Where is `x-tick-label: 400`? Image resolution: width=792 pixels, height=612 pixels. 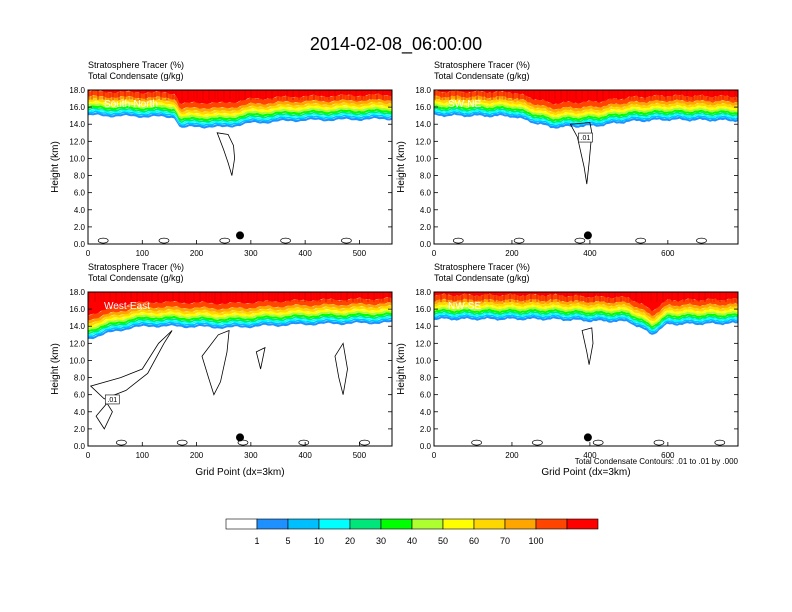
x-tick-label: 400 is located at coordinates (305, 253).